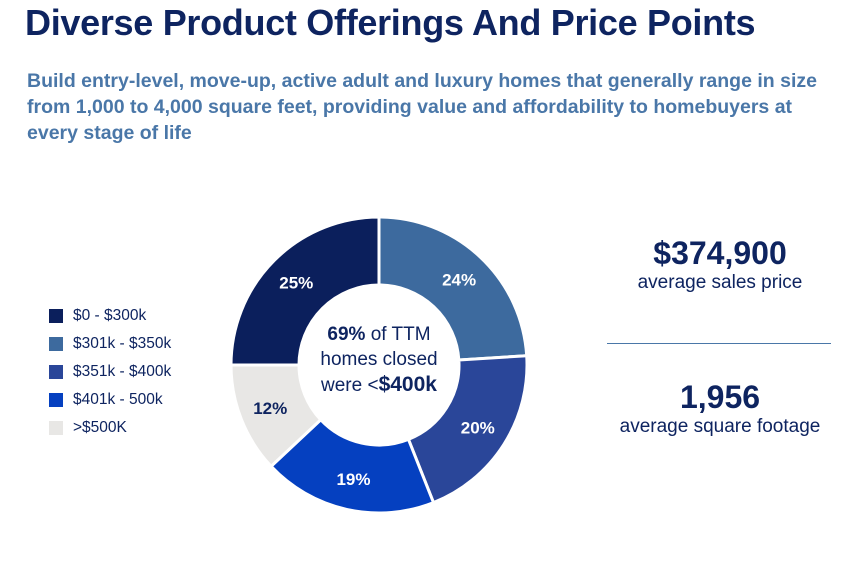 The height and width of the screenshot is (564, 858). I want to click on center-line2: homes closed, so click(379, 359).